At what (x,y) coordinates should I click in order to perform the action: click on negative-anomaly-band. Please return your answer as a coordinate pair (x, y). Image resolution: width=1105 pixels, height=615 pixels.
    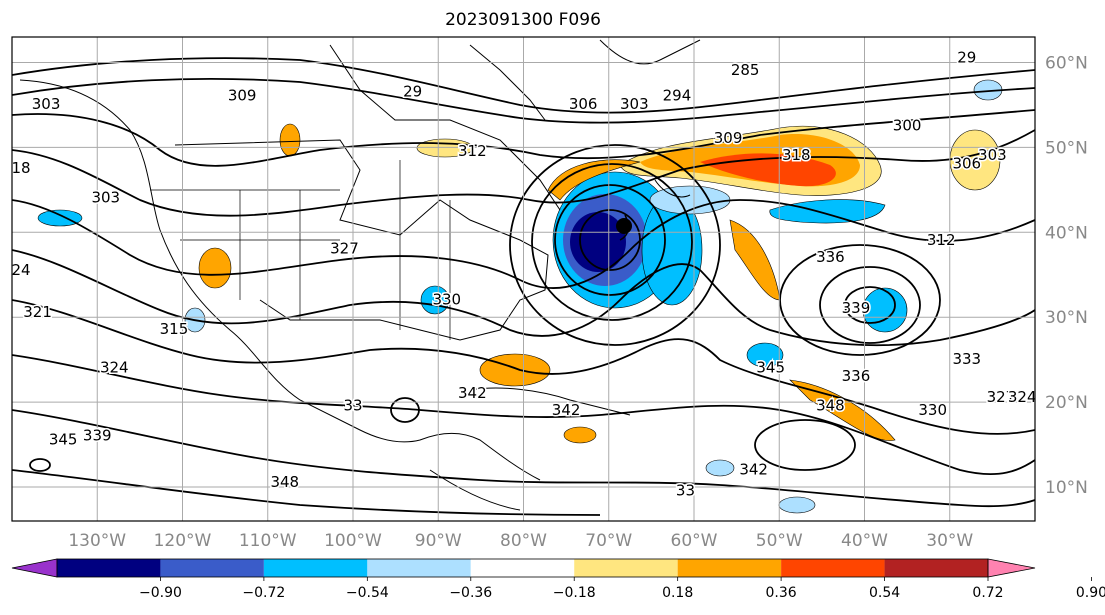
    Looking at the image, I should click on (827, 211).